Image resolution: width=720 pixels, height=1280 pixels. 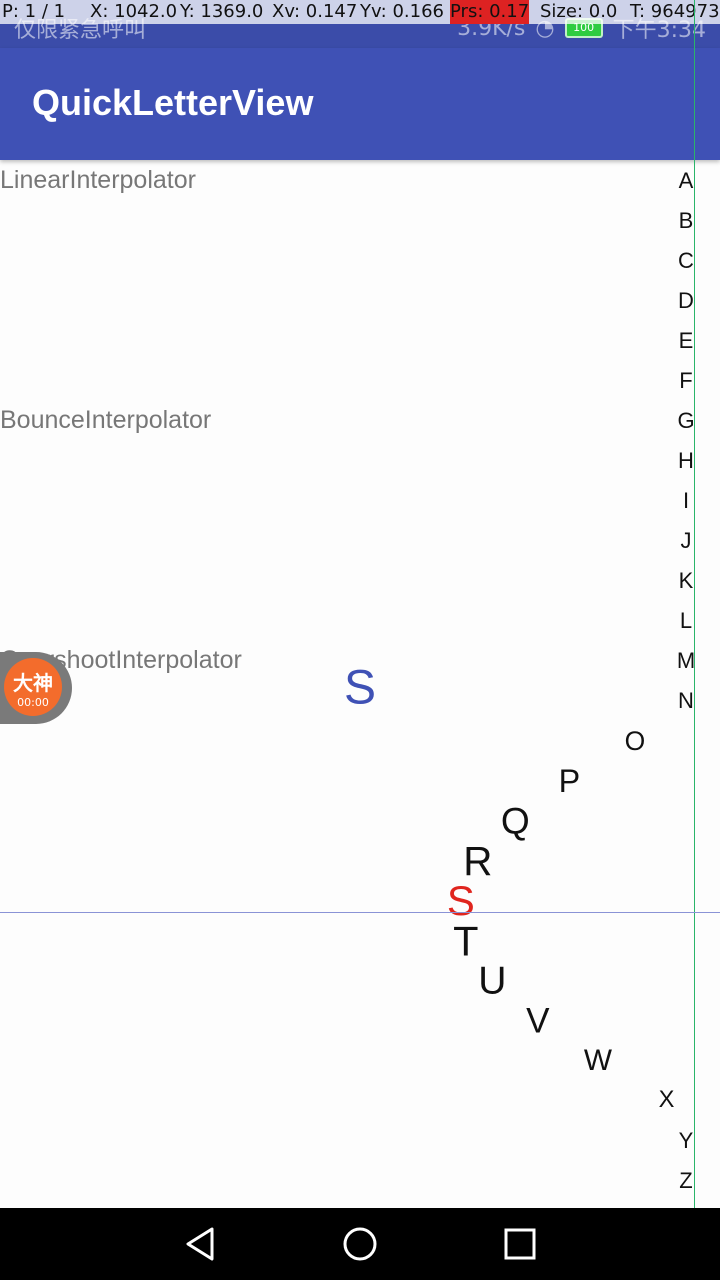 What do you see at coordinates (686, 1180) in the screenshot?
I see `index-letter-z: Z` at bounding box center [686, 1180].